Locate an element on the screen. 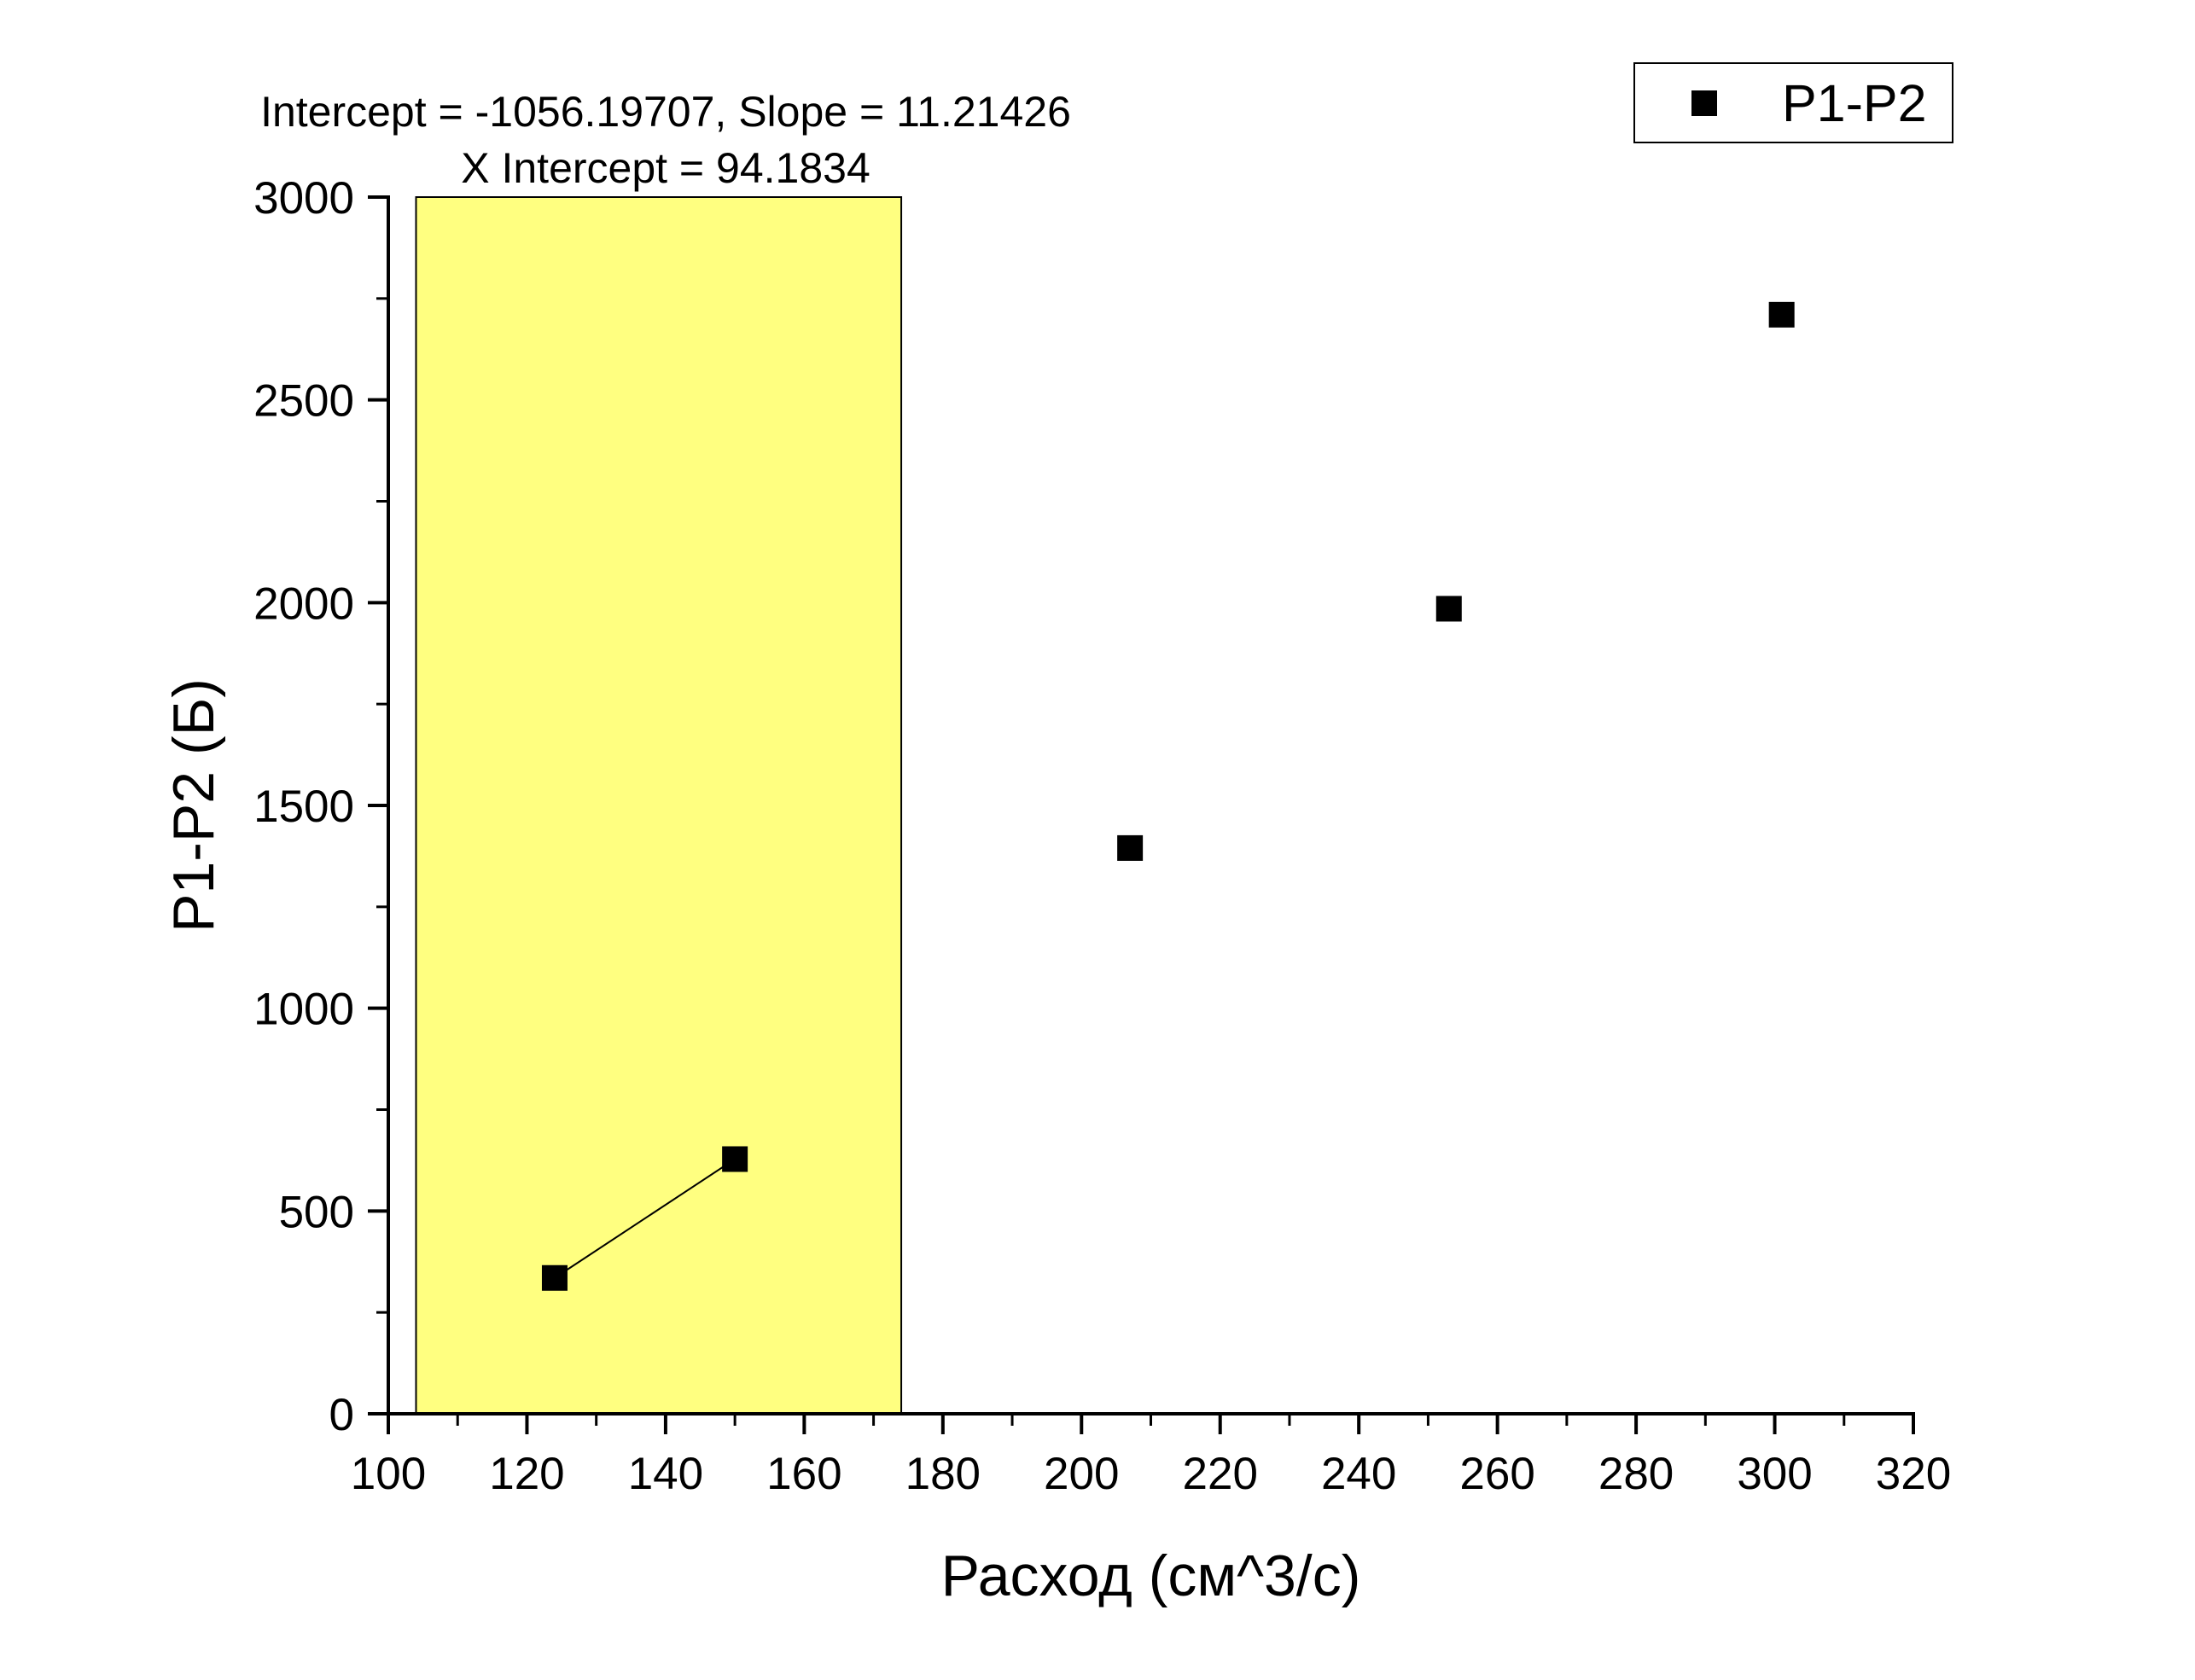 The width and height of the screenshot is (2195, 1680). x-tick-label: 300 is located at coordinates (1775, 1474).